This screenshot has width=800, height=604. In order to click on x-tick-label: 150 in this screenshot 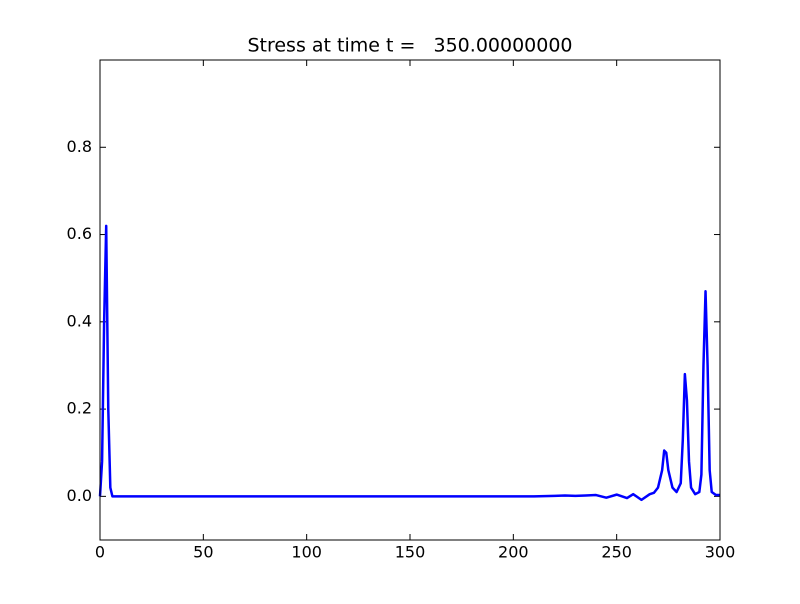, I will do `click(410, 552)`.